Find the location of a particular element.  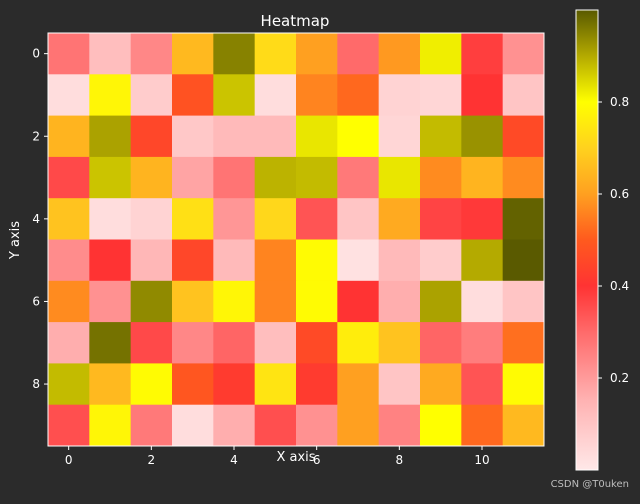

y-tick-label: 8 is located at coordinates (36, 384).